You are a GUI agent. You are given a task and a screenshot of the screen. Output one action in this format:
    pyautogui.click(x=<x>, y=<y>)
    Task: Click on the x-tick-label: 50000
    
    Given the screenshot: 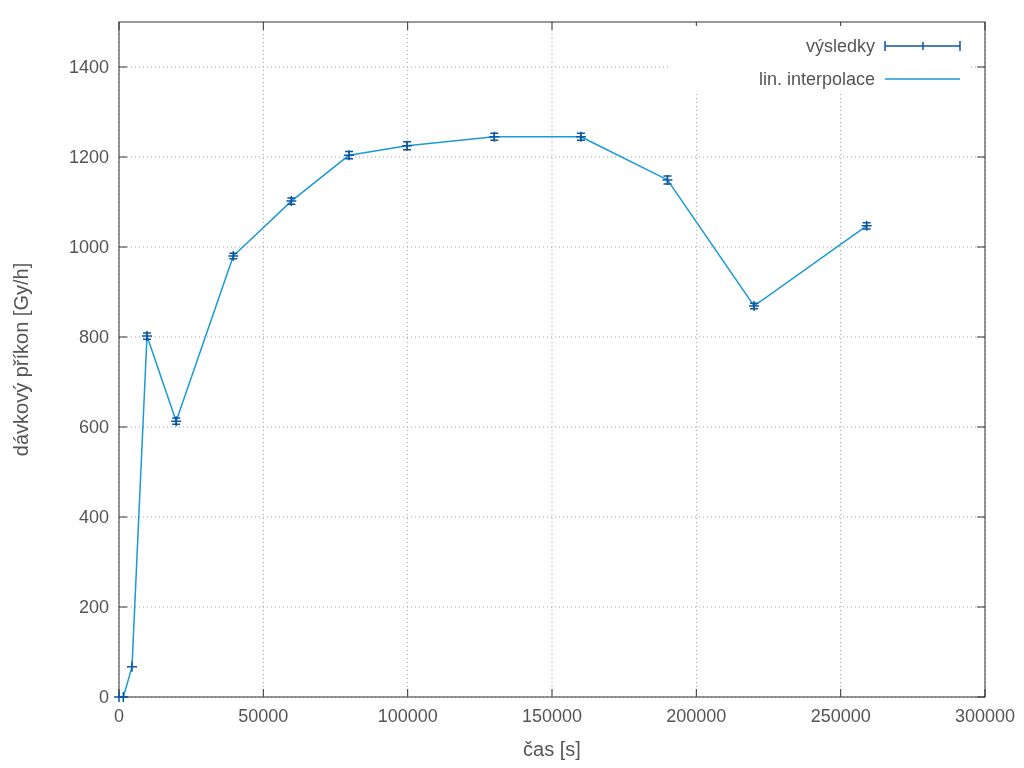 What is the action you would take?
    pyautogui.click(x=263, y=716)
    